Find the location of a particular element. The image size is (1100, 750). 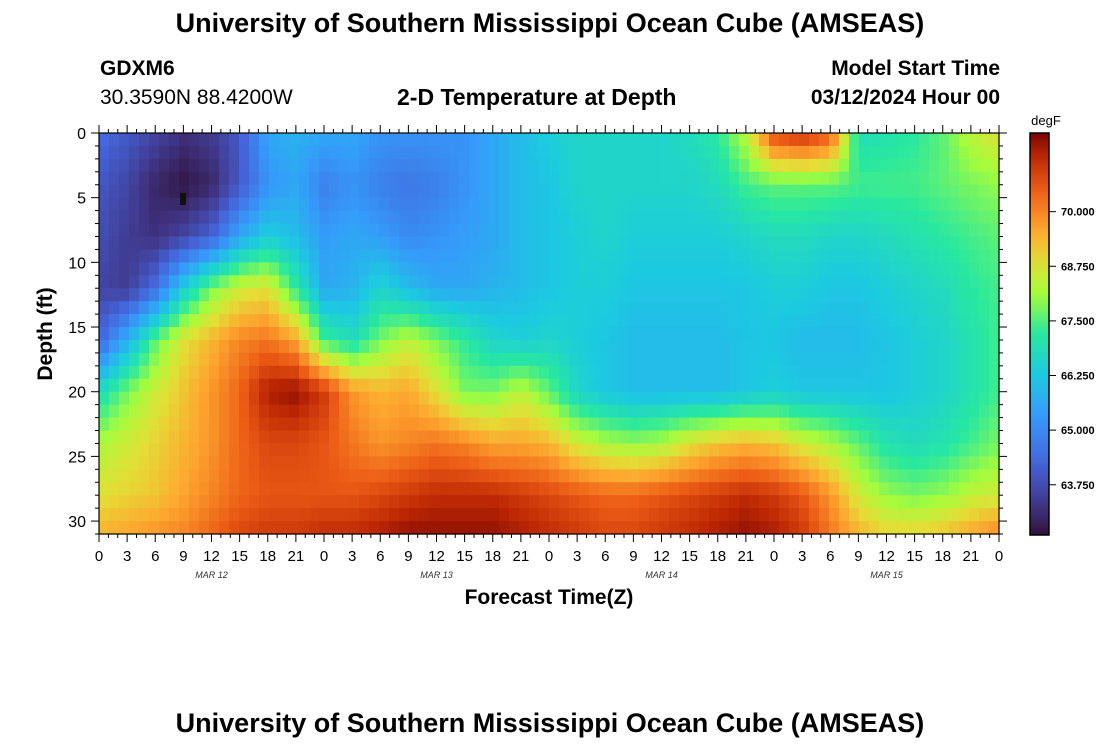

x-tick-label: 3 is located at coordinates (577, 556).